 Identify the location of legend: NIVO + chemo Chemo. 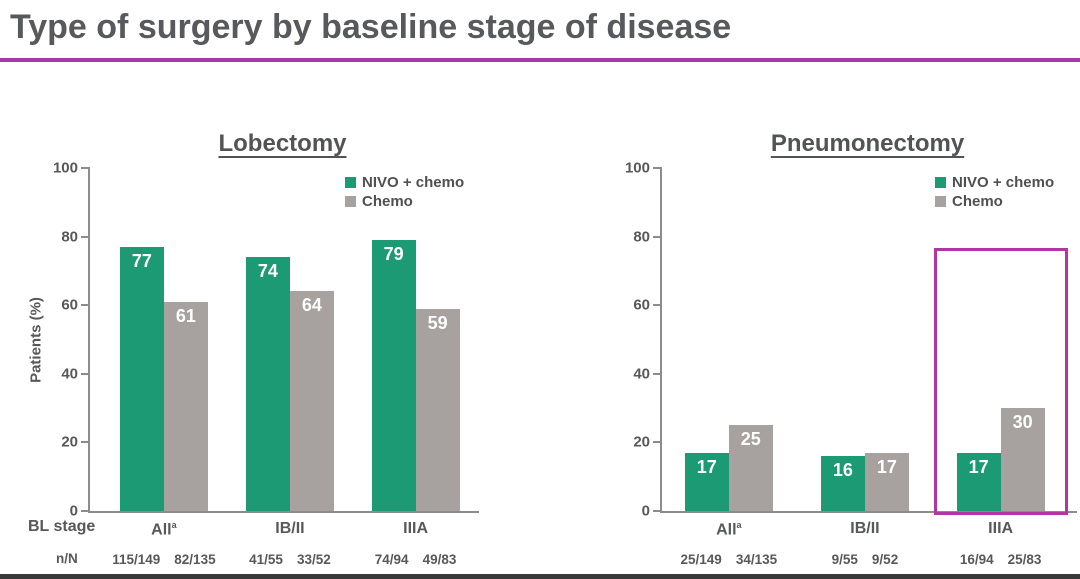
(404, 194).